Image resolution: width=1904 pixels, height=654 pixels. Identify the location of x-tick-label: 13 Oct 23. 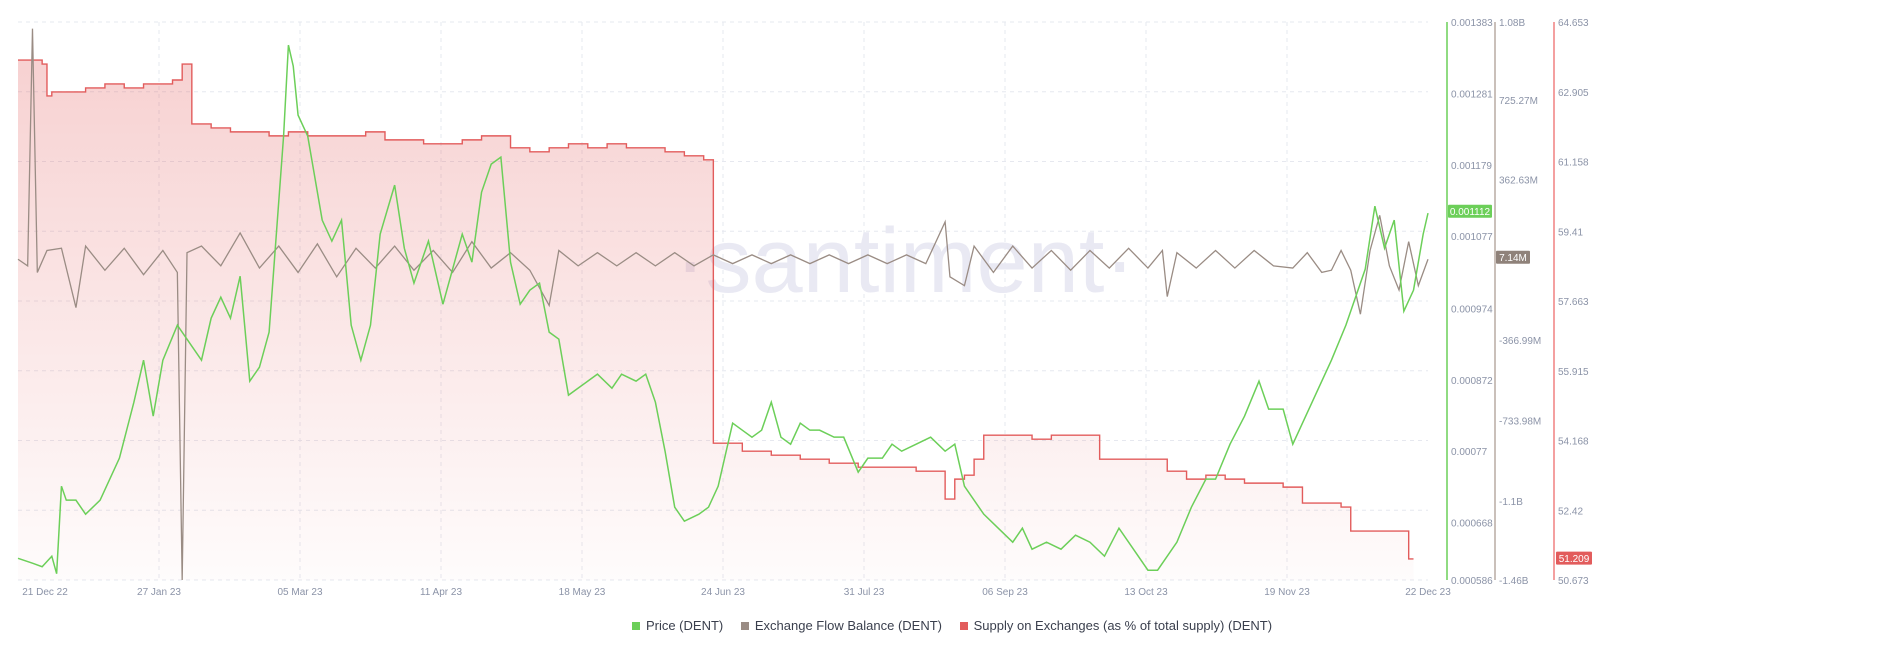
(1146, 592).